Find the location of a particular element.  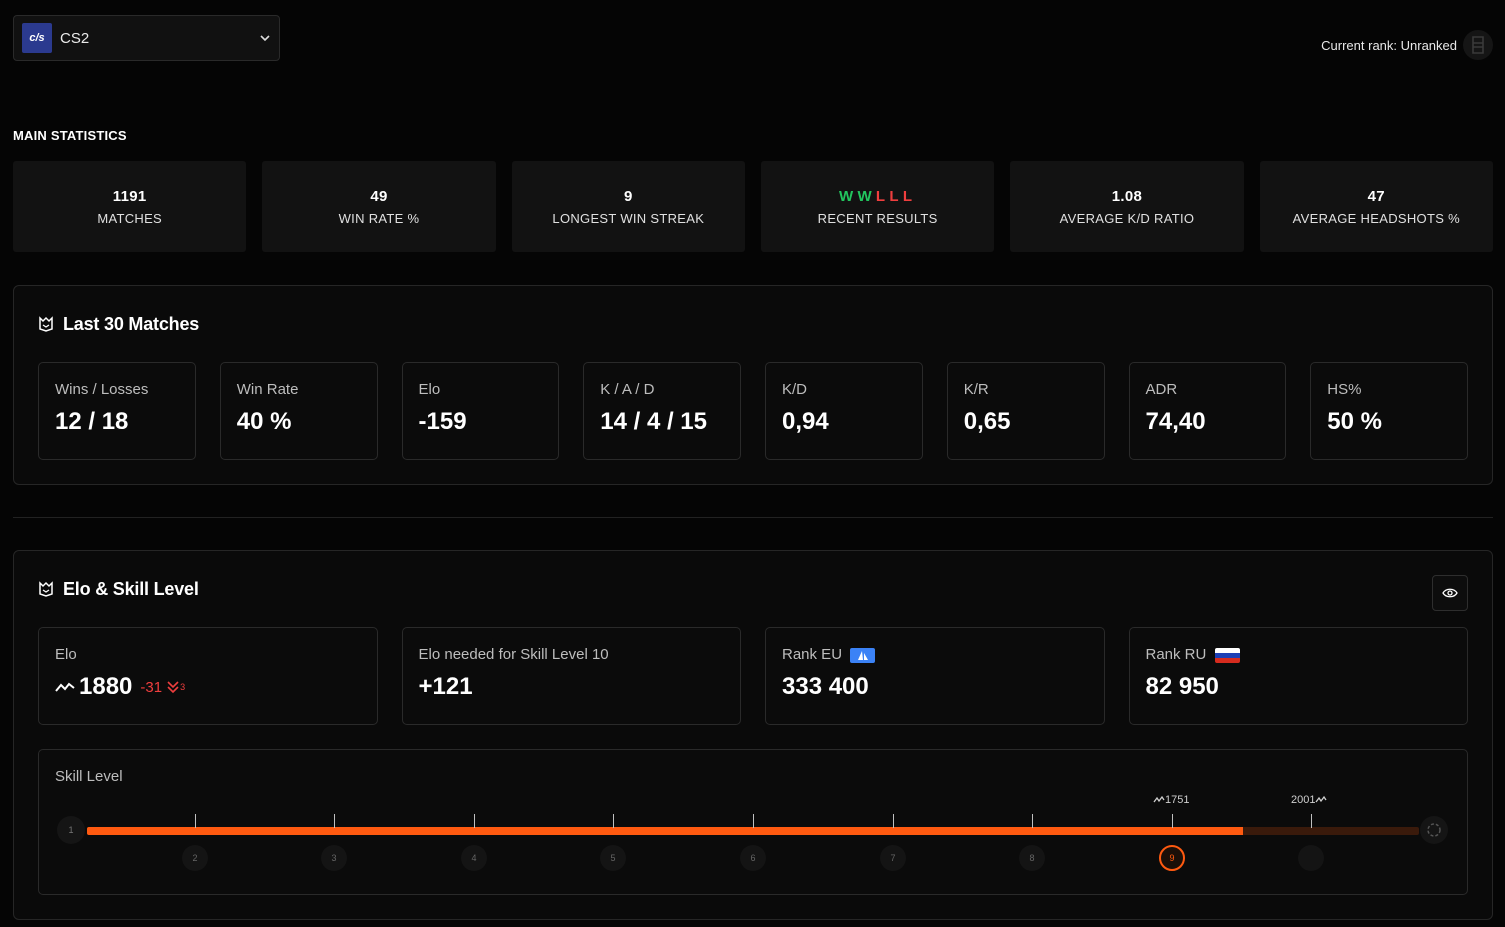

stat-value: 0,94 is located at coordinates (805, 421).